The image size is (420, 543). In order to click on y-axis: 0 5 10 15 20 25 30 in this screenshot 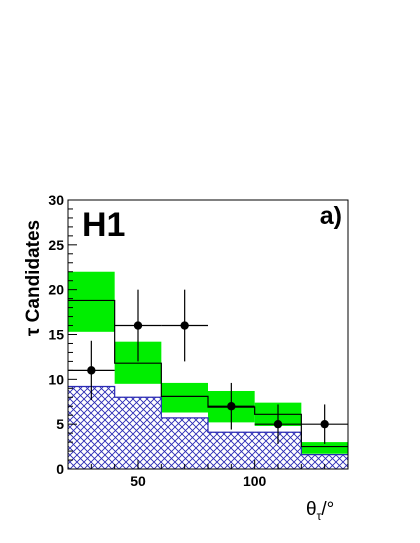, I will do `click(62, 334)`.